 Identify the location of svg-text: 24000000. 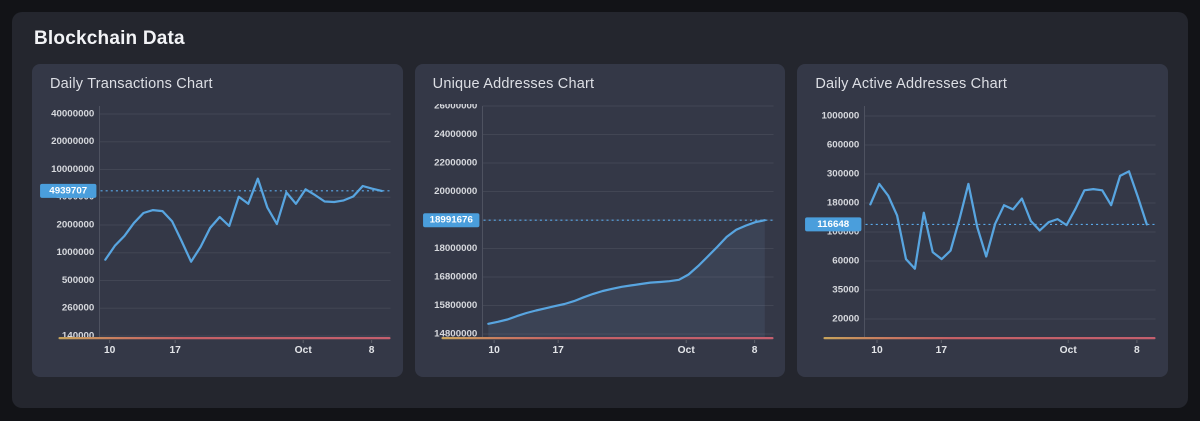
(455, 134).